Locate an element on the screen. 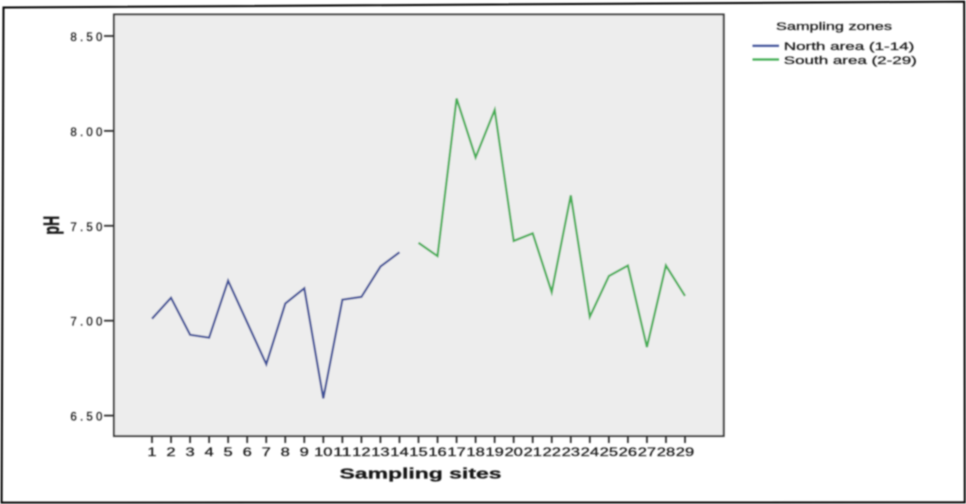  svg-text: North area (1-14) is located at coordinates (849, 47).